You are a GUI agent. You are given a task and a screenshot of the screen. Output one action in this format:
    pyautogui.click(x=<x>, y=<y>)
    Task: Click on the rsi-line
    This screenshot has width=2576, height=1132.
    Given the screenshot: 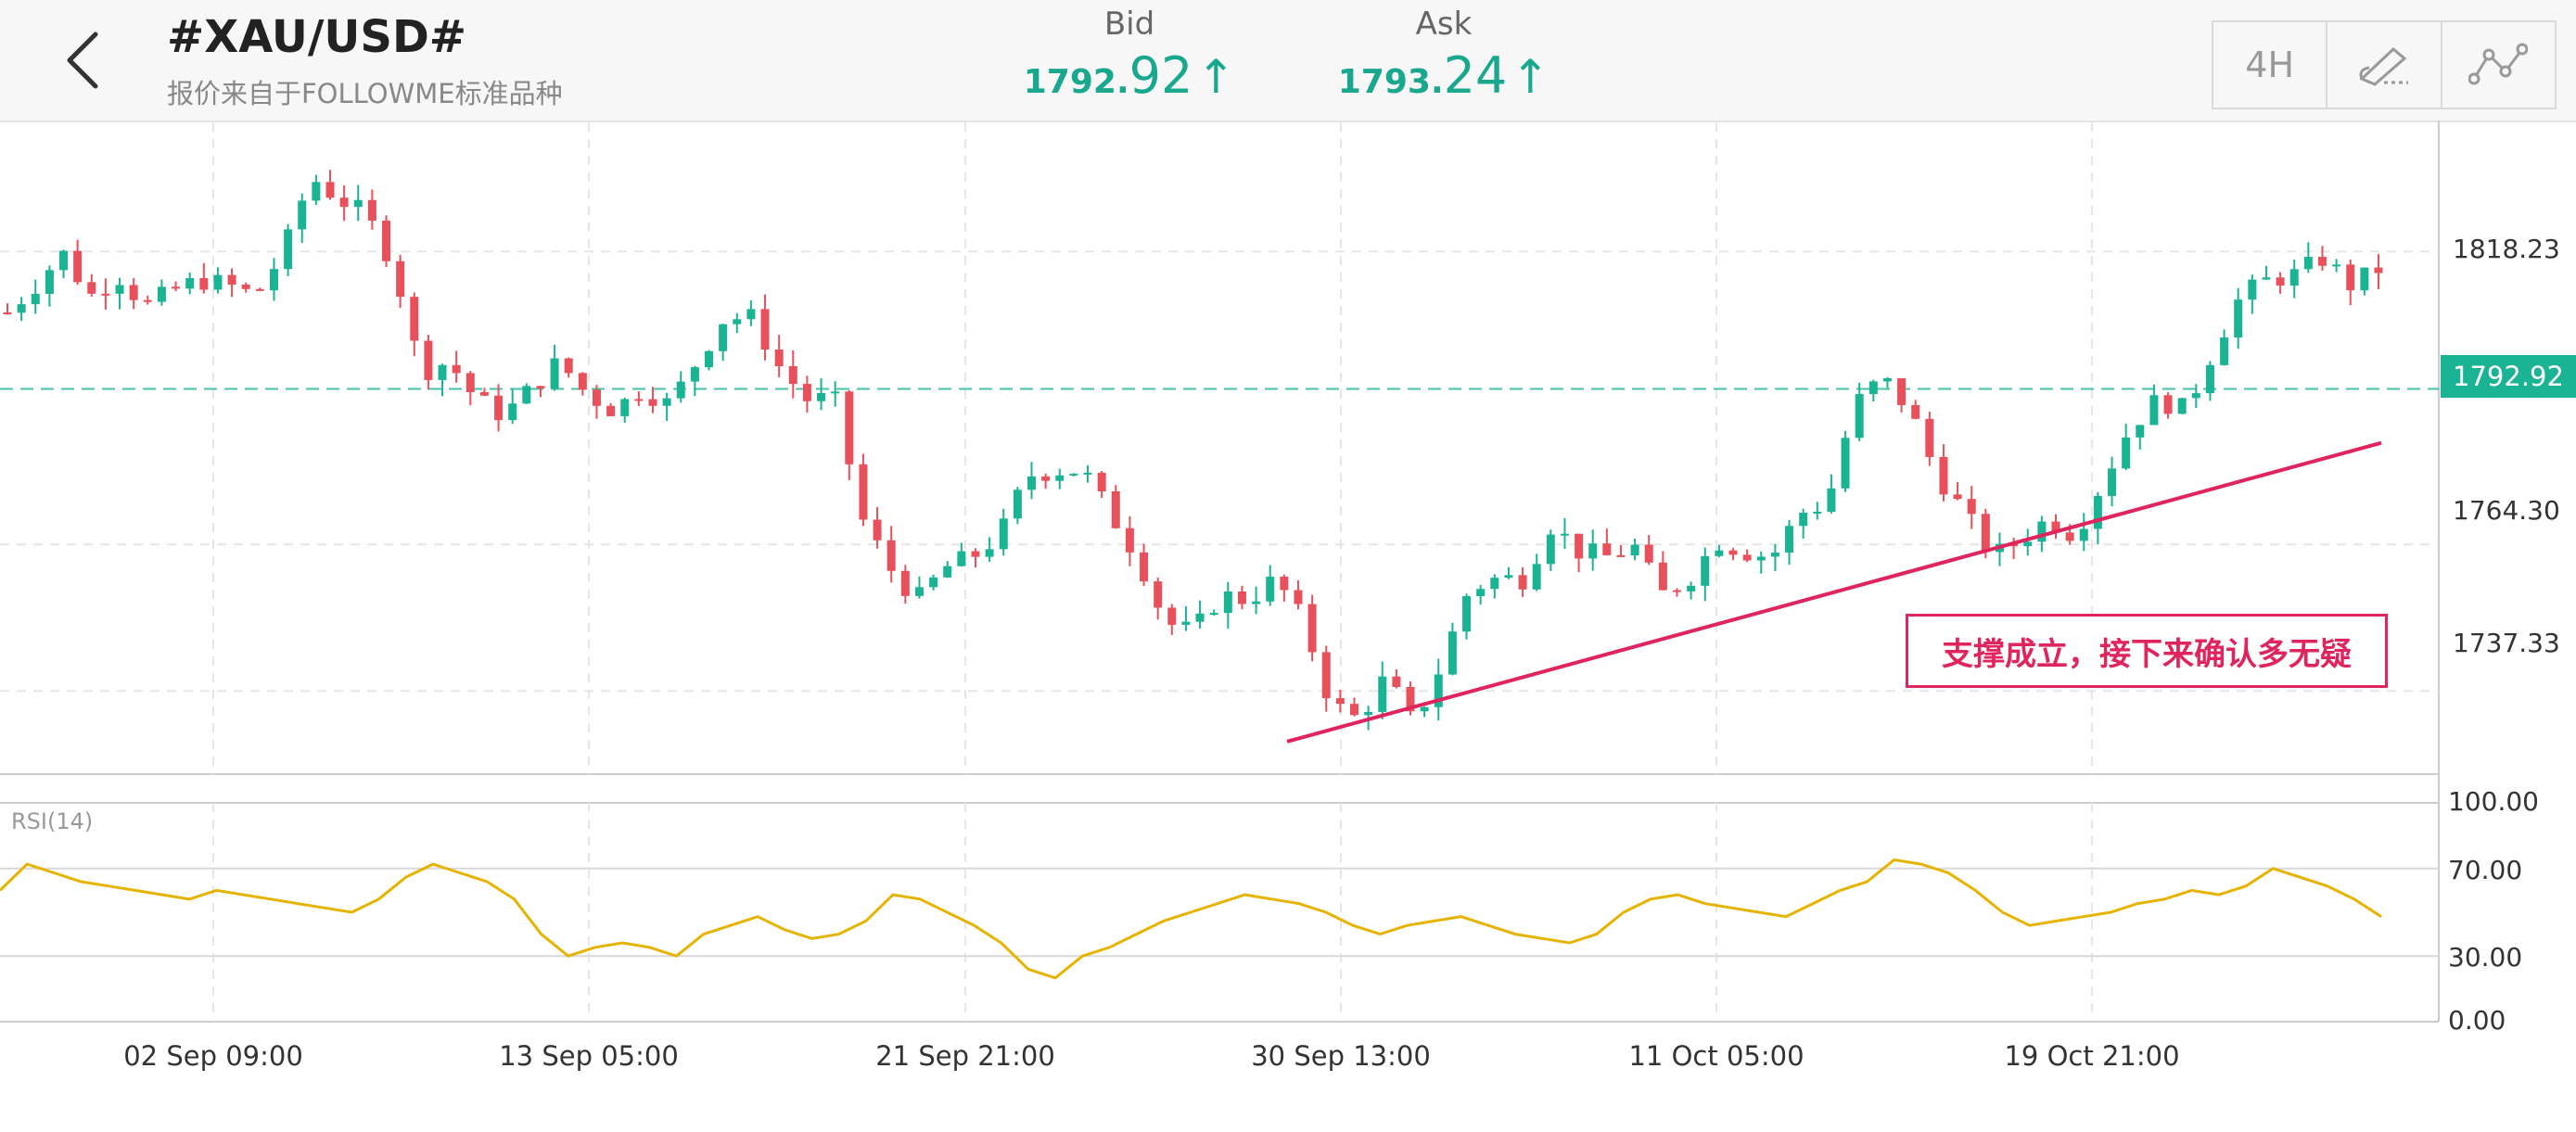 What is the action you would take?
    pyautogui.click(x=1191, y=919)
    